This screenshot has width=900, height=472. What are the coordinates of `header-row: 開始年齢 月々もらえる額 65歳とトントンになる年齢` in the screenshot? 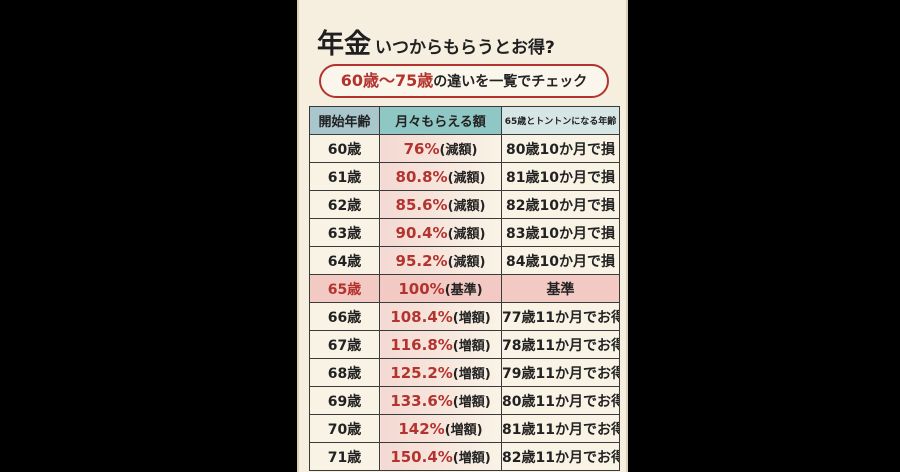 It's located at (464, 120).